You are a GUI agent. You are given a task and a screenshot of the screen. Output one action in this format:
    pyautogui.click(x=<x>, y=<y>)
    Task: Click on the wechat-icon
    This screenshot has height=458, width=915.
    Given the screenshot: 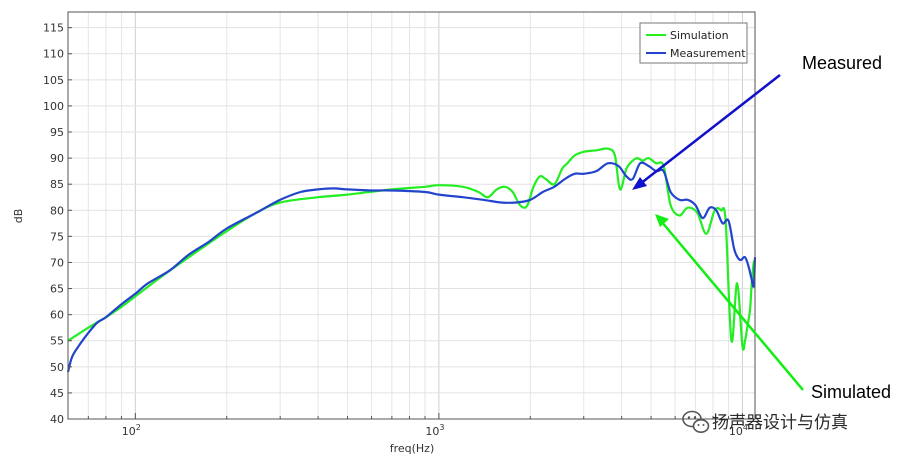 What is the action you would take?
    pyautogui.click(x=696, y=421)
    